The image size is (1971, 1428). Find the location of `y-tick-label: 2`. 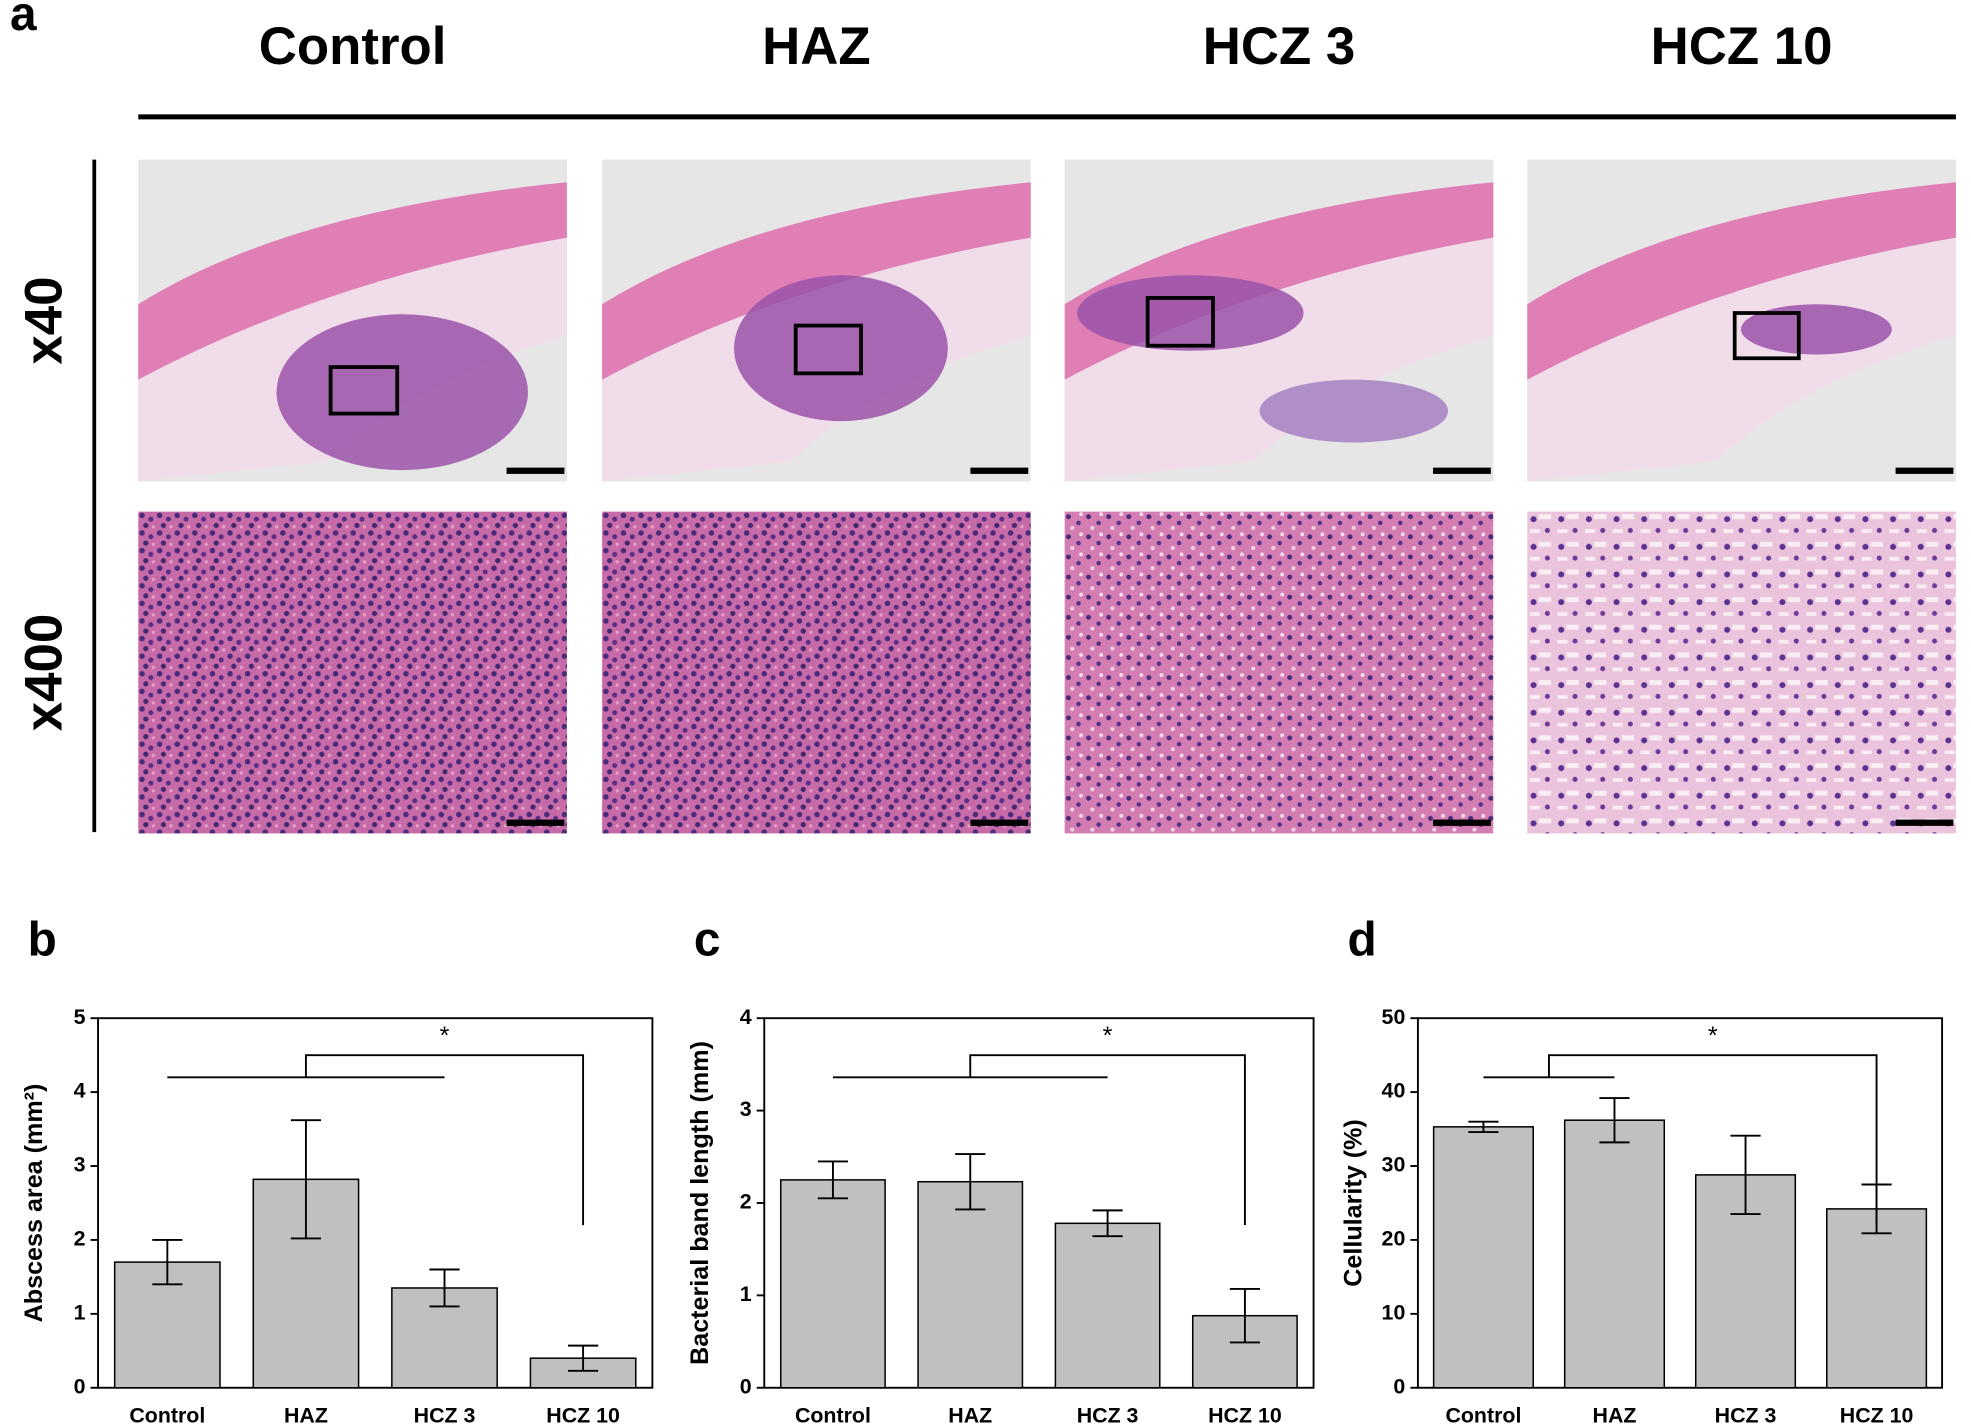

y-tick-label: 2 is located at coordinates (746, 1202).